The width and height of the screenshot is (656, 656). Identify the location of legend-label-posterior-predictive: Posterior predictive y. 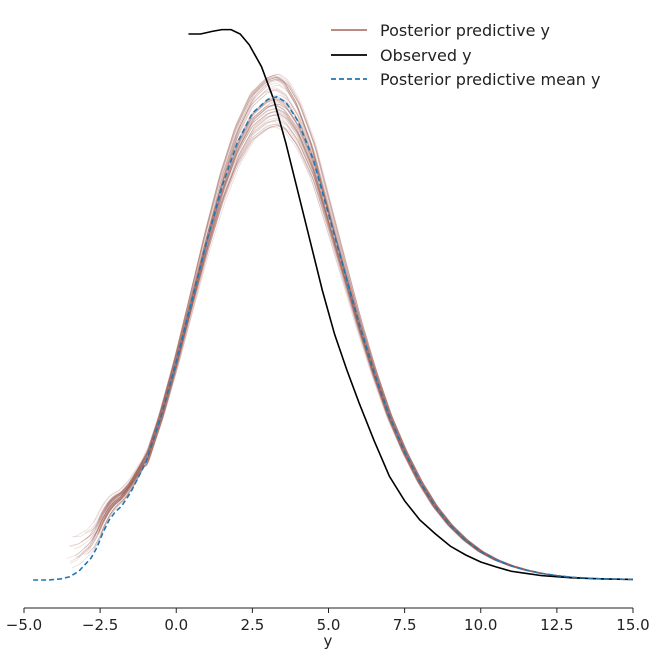
(465, 30).